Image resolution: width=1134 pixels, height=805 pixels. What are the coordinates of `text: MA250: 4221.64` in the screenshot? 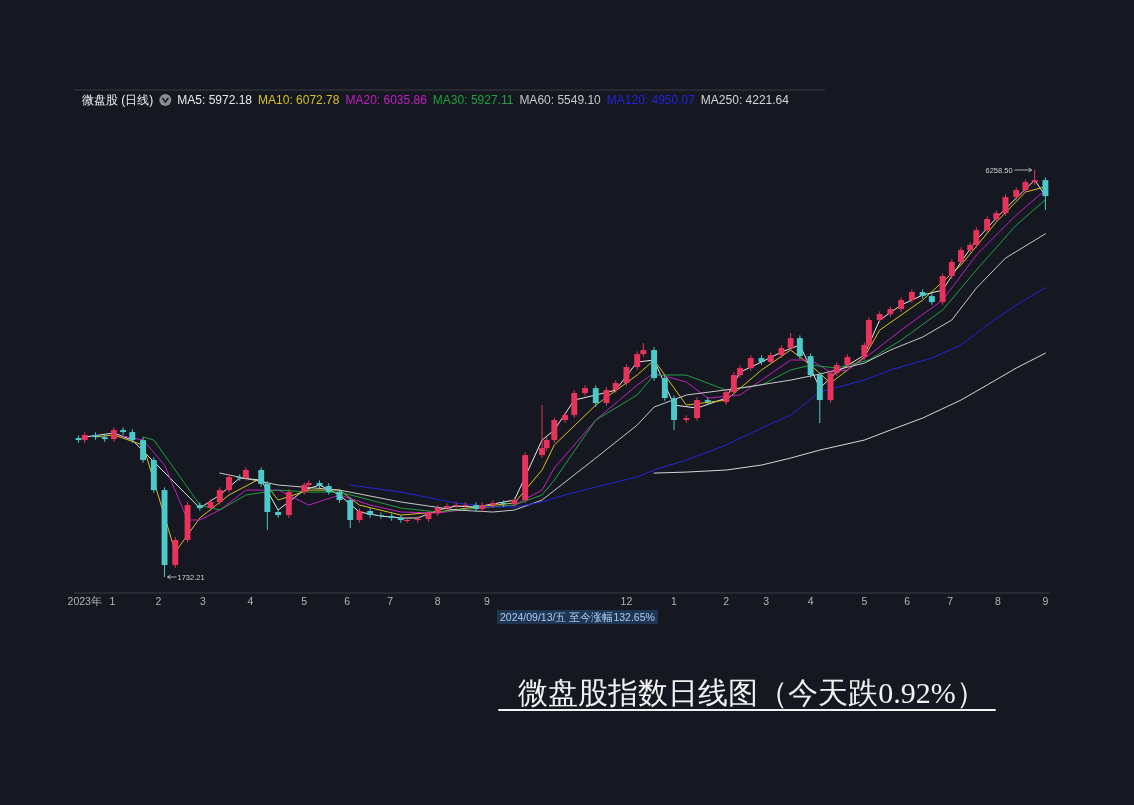 It's located at (745, 100).